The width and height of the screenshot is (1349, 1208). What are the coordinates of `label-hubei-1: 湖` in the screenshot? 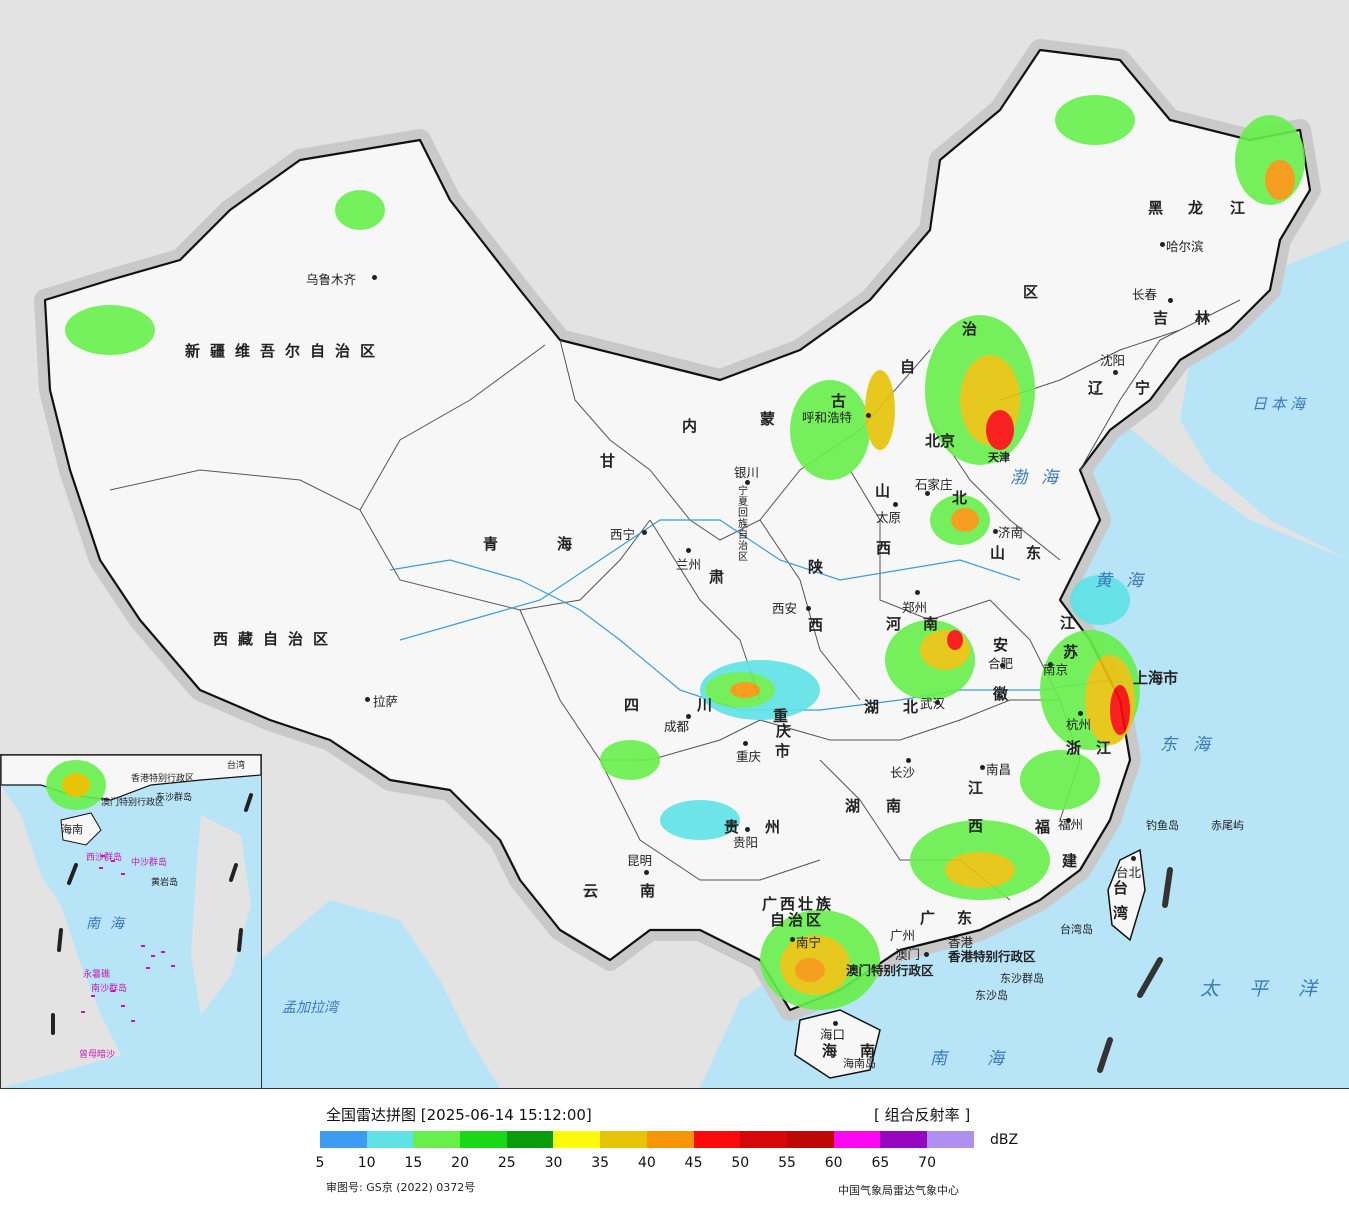 It's located at (872, 707).